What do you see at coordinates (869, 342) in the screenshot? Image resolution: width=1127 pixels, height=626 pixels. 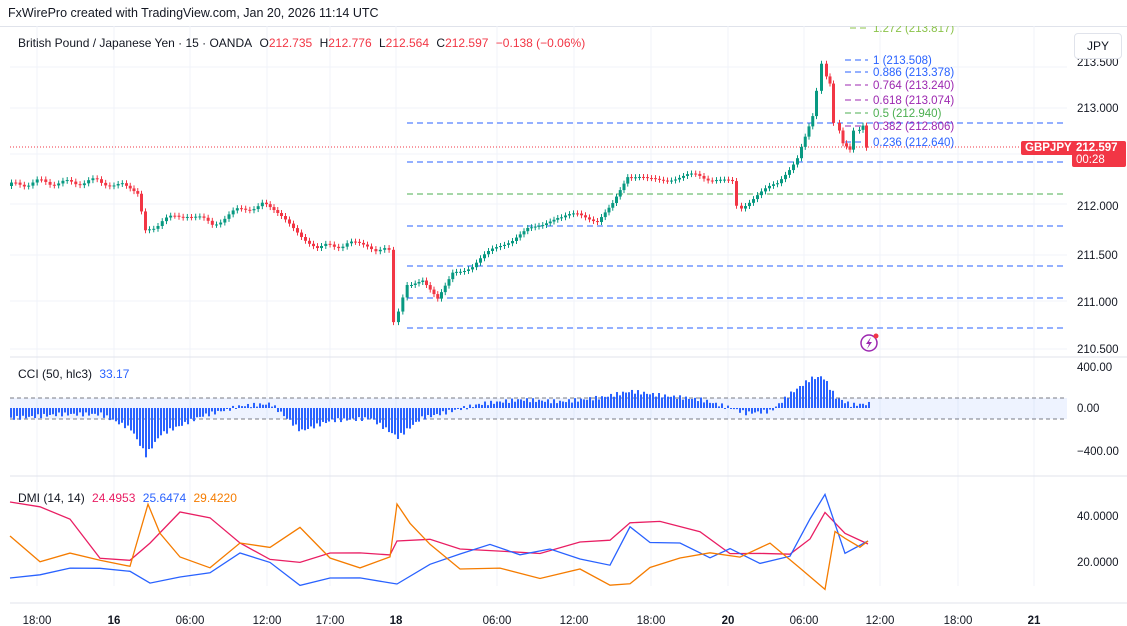 I see `lightning-alert-icon` at bounding box center [869, 342].